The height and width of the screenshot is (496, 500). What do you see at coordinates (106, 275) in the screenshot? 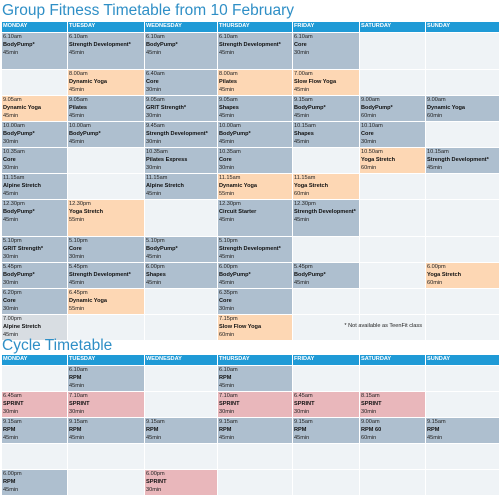
I see `class-slot: 5.45pm Strength Development* 45min` at bounding box center [106, 275].